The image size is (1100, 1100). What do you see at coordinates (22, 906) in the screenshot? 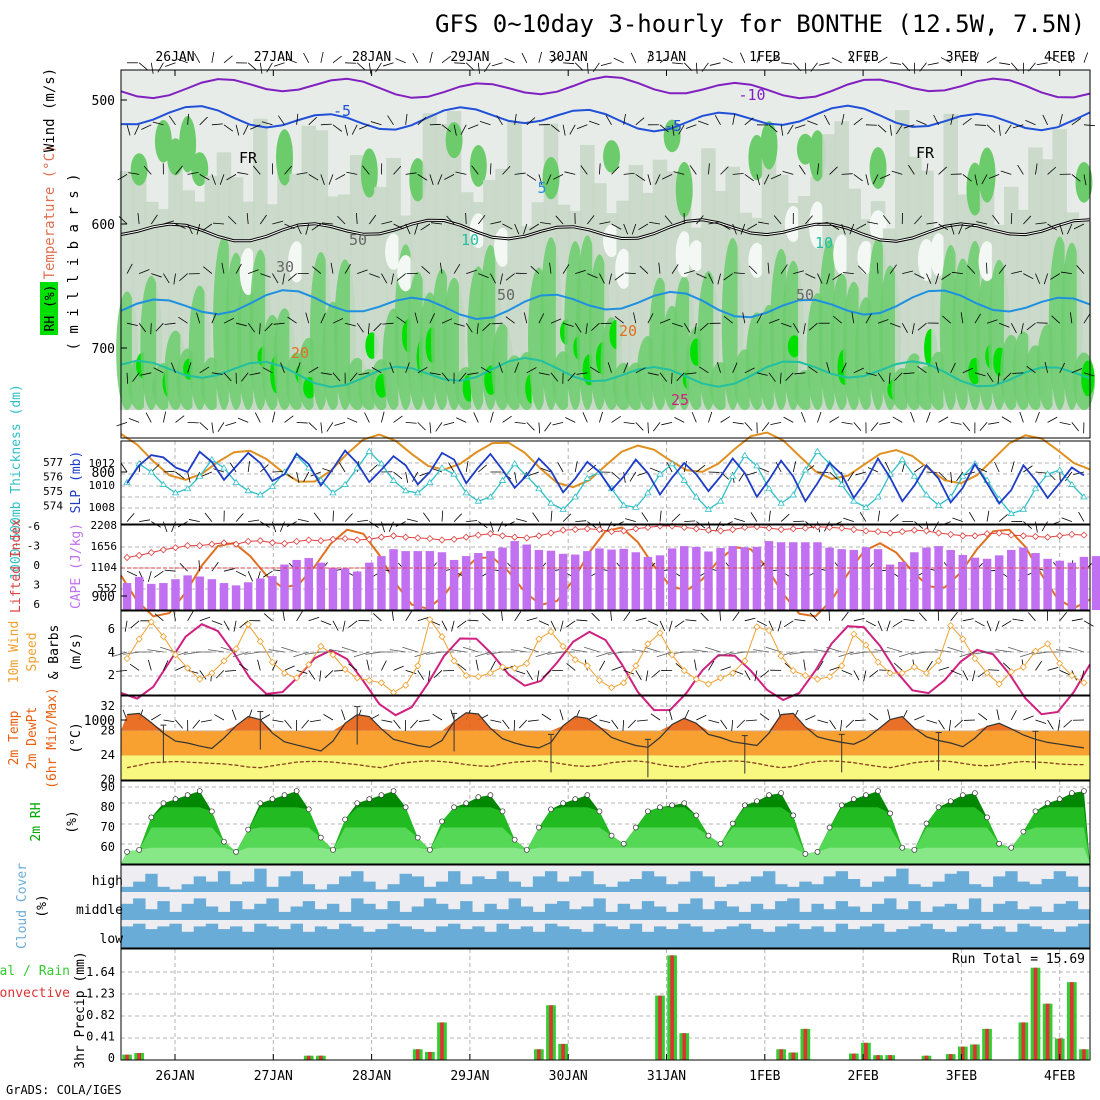
I see `panel-label: Cloud Cover` at bounding box center [22, 906].